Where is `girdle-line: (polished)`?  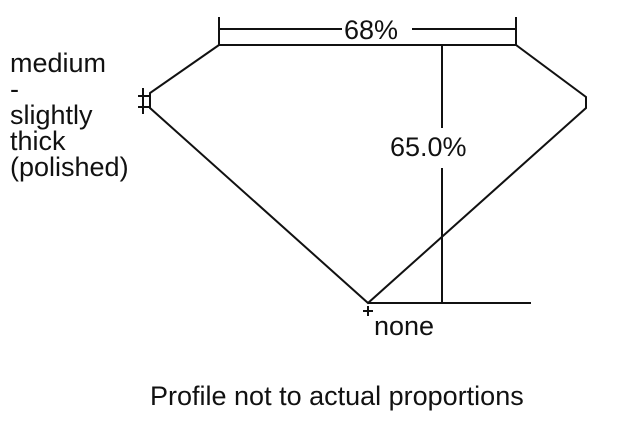
girdle-line: (polished) is located at coordinates (69, 167).